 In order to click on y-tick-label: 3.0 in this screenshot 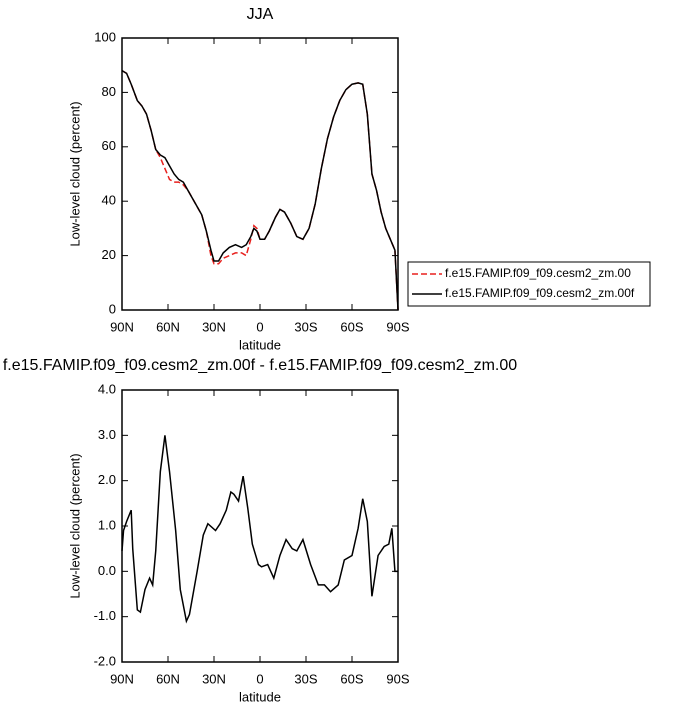, I will do `click(107, 434)`.